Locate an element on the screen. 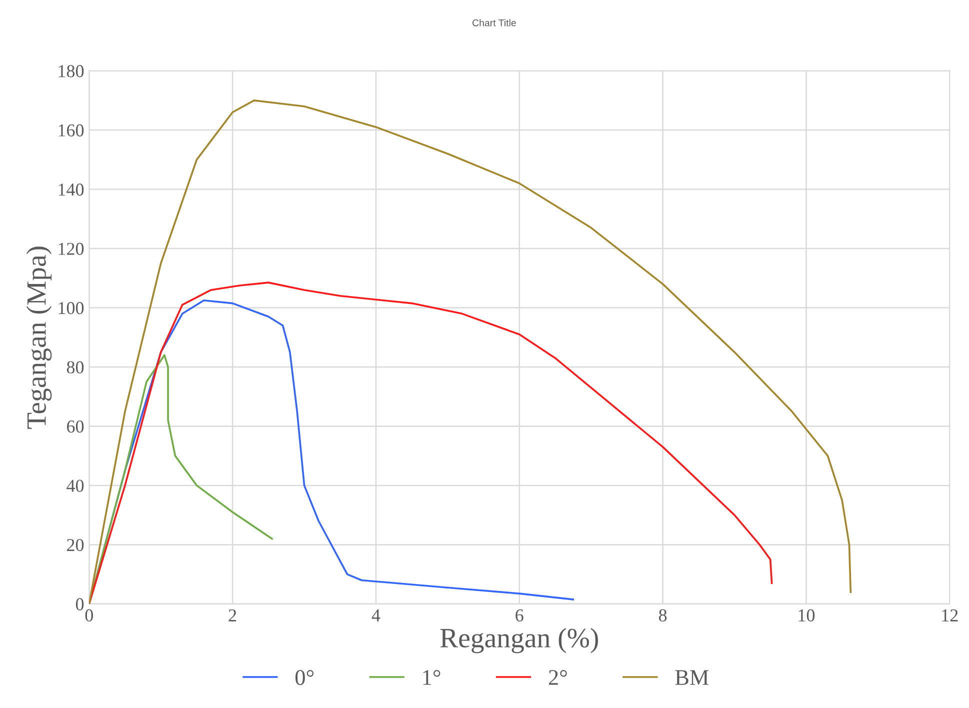 Image resolution: width=969 pixels, height=708 pixels. y-tick-label: 40 is located at coordinates (75, 486).